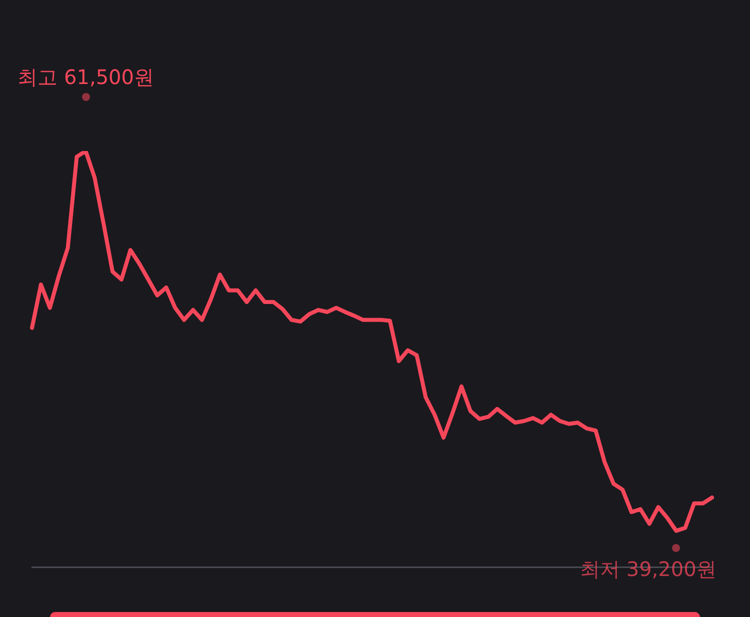 This screenshot has width=750, height=617. What do you see at coordinates (648, 568) in the screenshot?
I see `annotation: 최저 39,200원` at bounding box center [648, 568].